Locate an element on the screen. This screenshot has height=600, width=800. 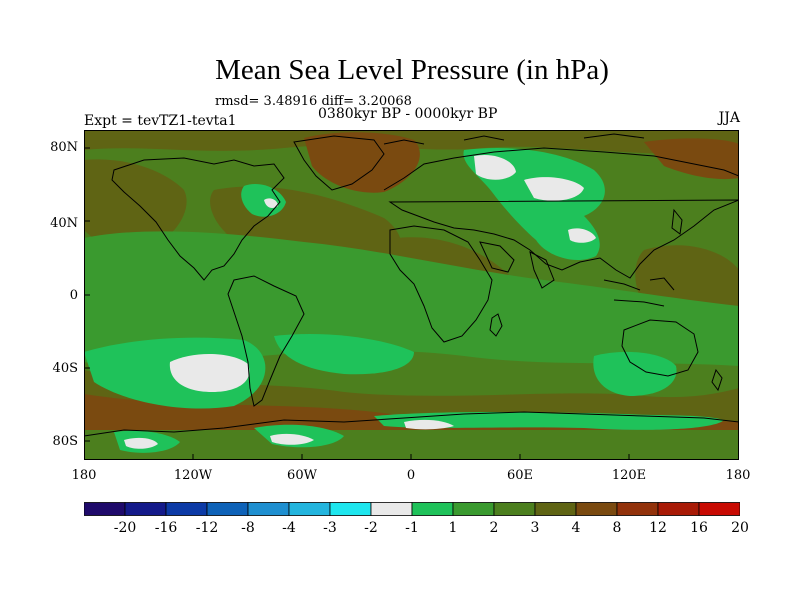
colorbar-label: 4 is located at coordinates (576, 528).